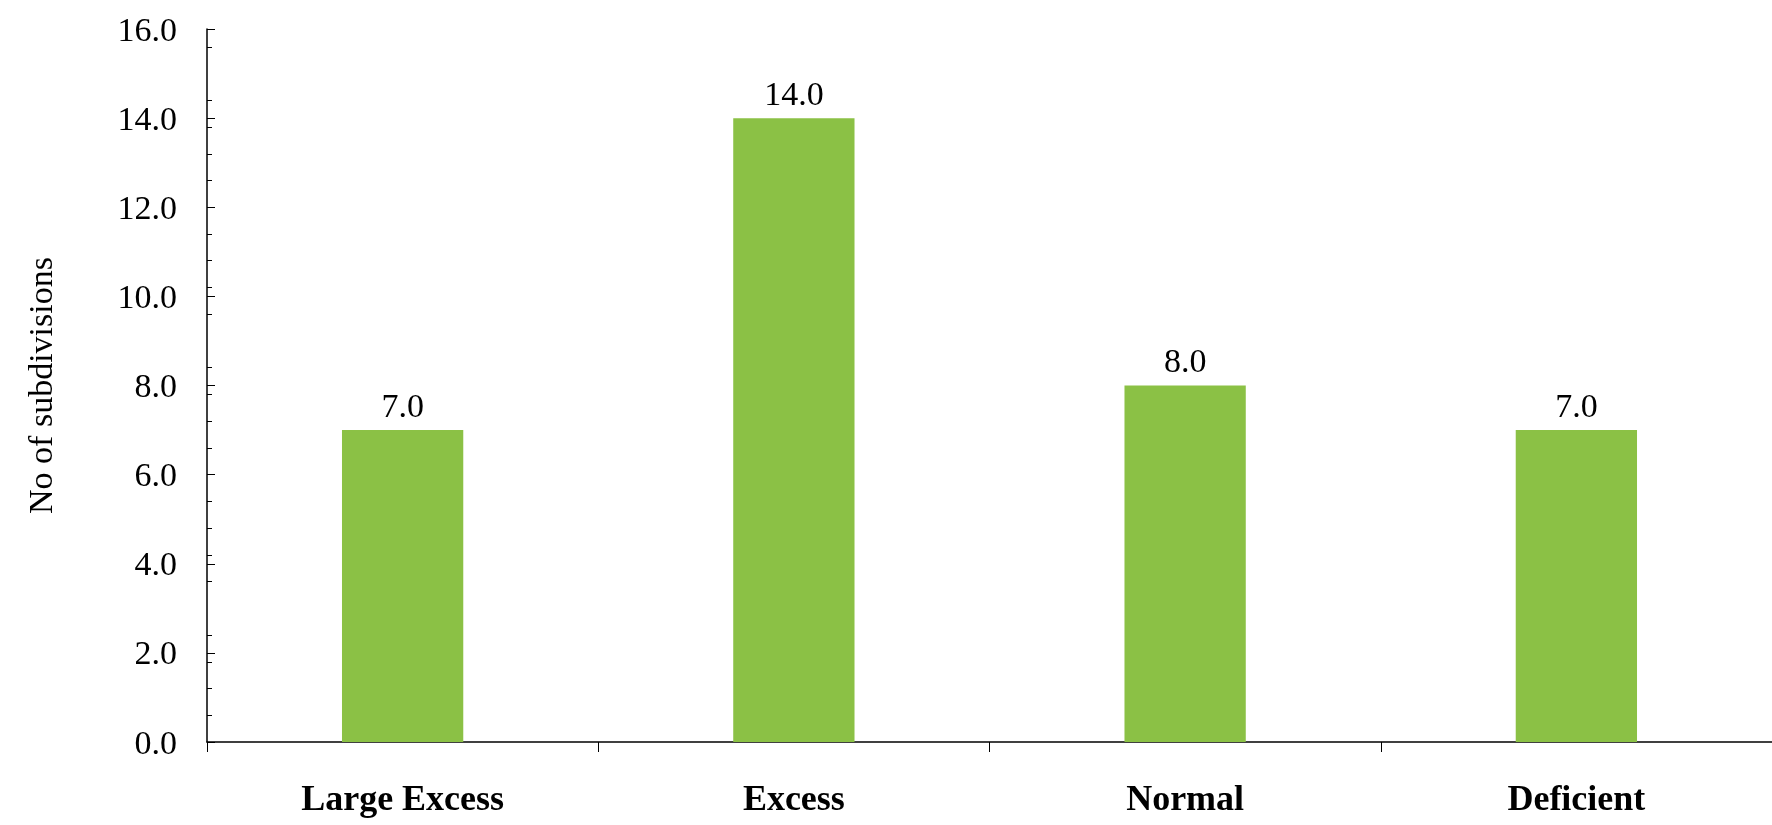 The image size is (1772, 825). What do you see at coordinates (1185, 798) in the screenshot?
I see `x-tick-label: Normal` at bounding box center [1185, 798].